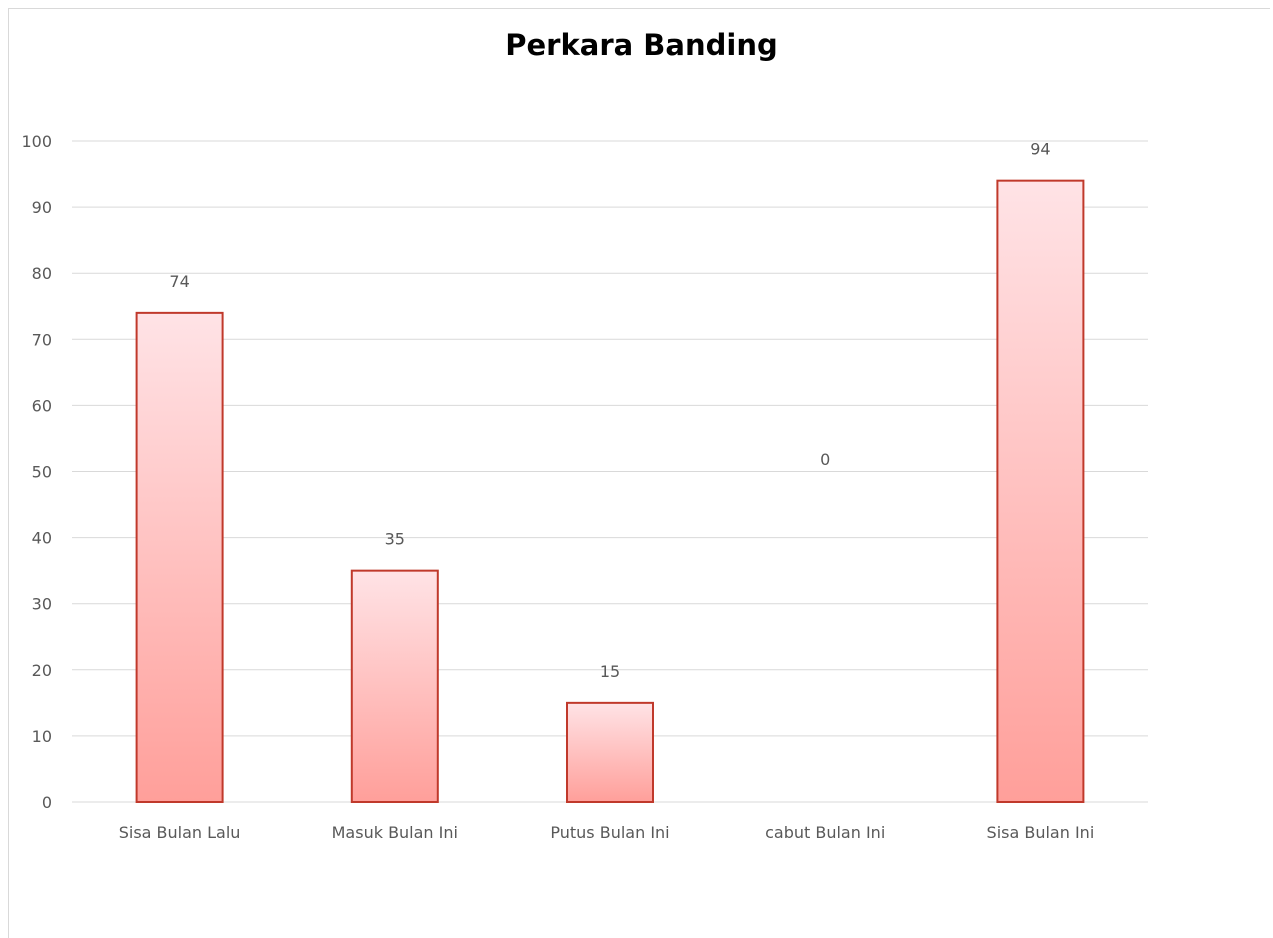 Image resolution: width=1273 pixels, height=938 pixels. What do you see at coordinates (42, 339) in the screenshot?
I see `y-tick-label-70: 70` at bounding box center [42, 339].